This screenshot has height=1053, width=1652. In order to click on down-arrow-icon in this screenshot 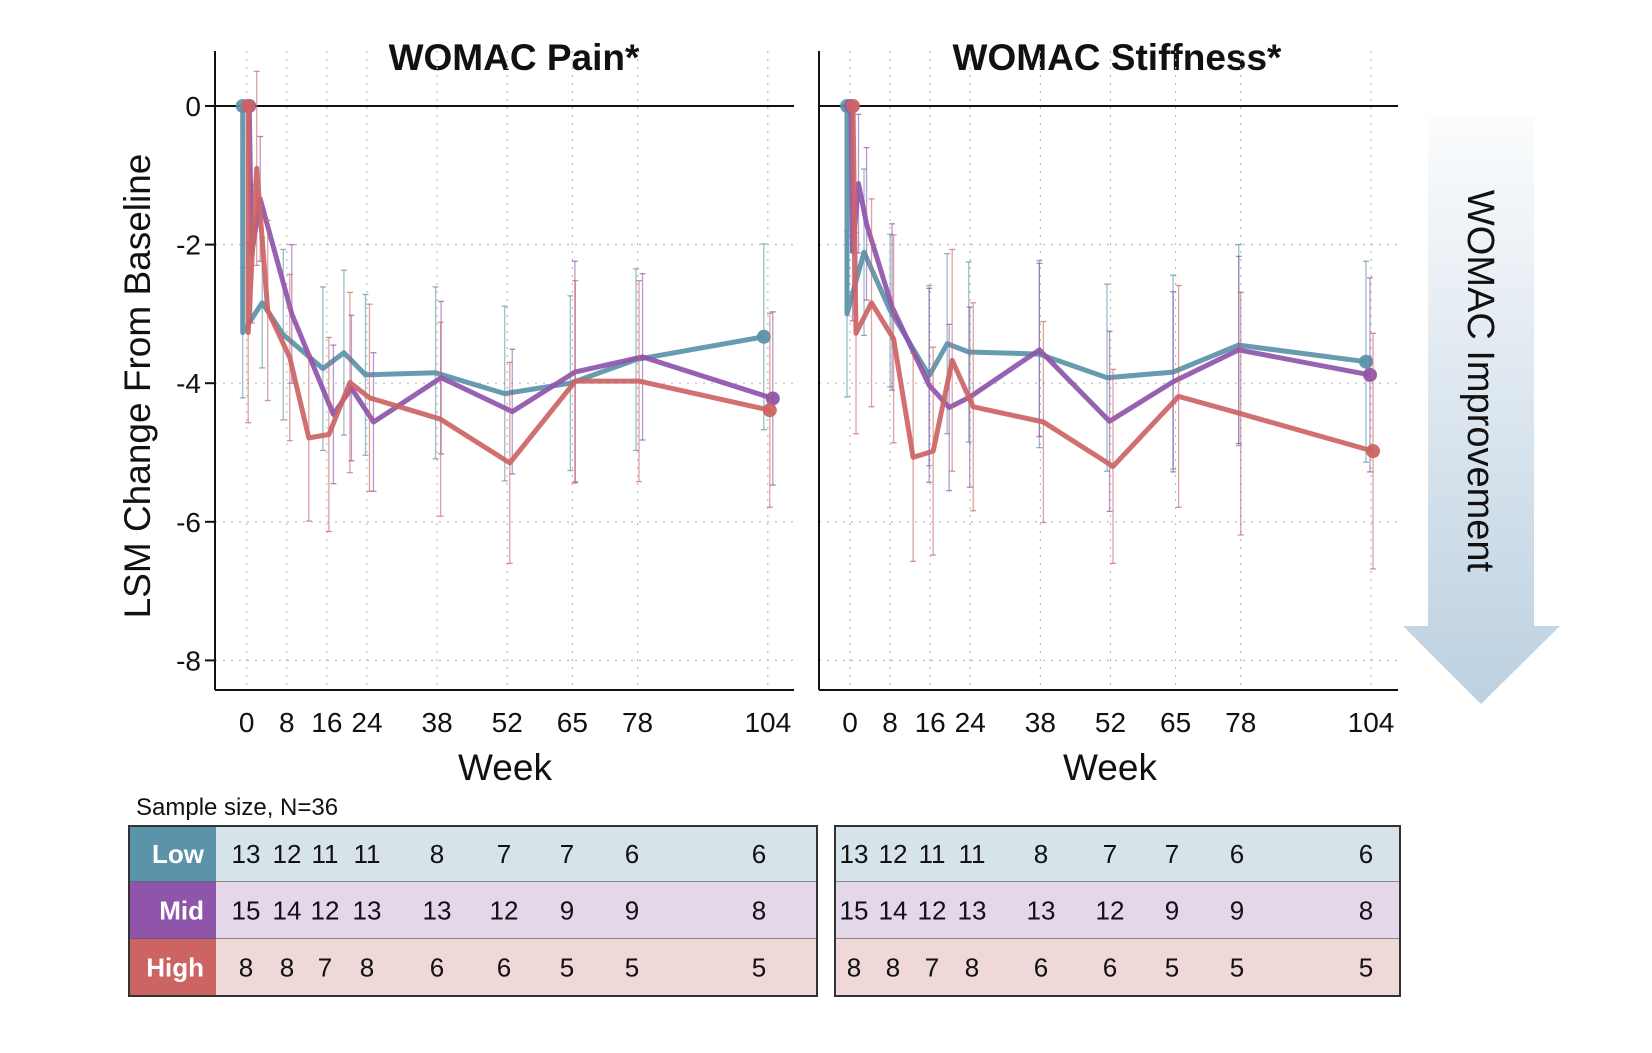, I will do `click(1481, 410)`.